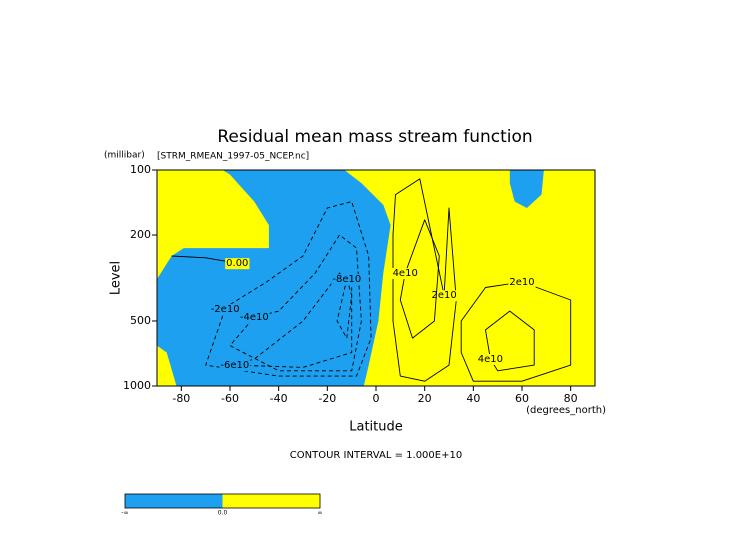  I want to click on x-tick-label: -20, so click(327, 398).